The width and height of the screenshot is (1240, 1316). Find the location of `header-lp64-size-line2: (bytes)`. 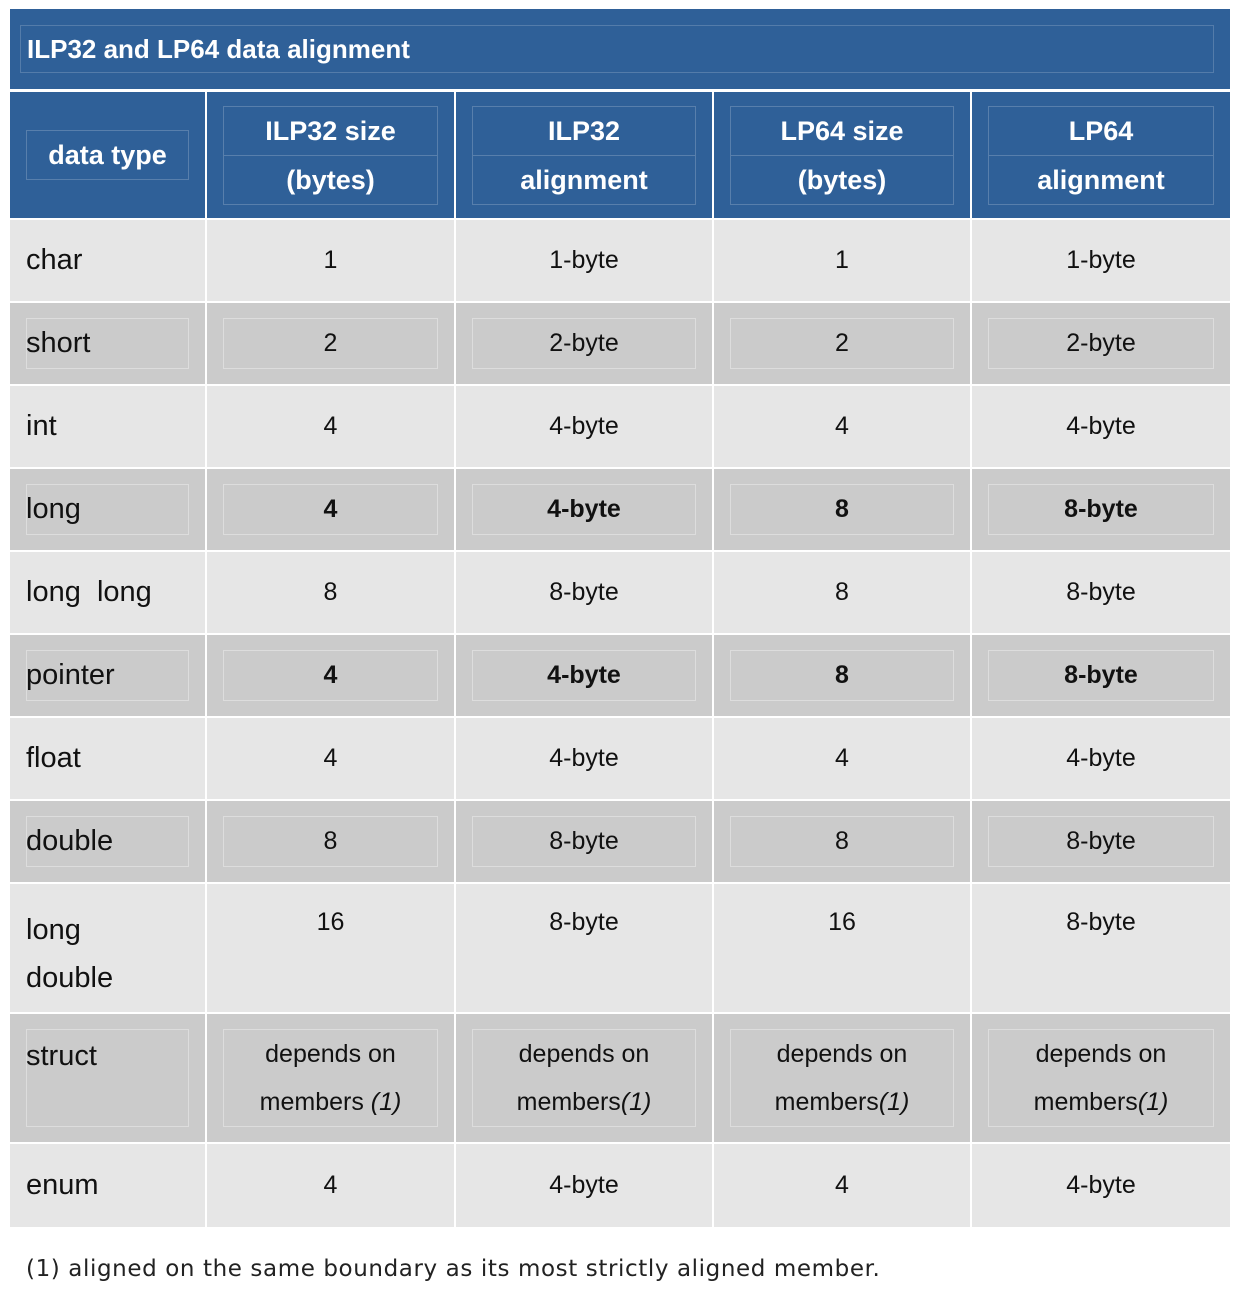

header-lp64-size-line2: (bytes) is located at coordinates (842, 179).